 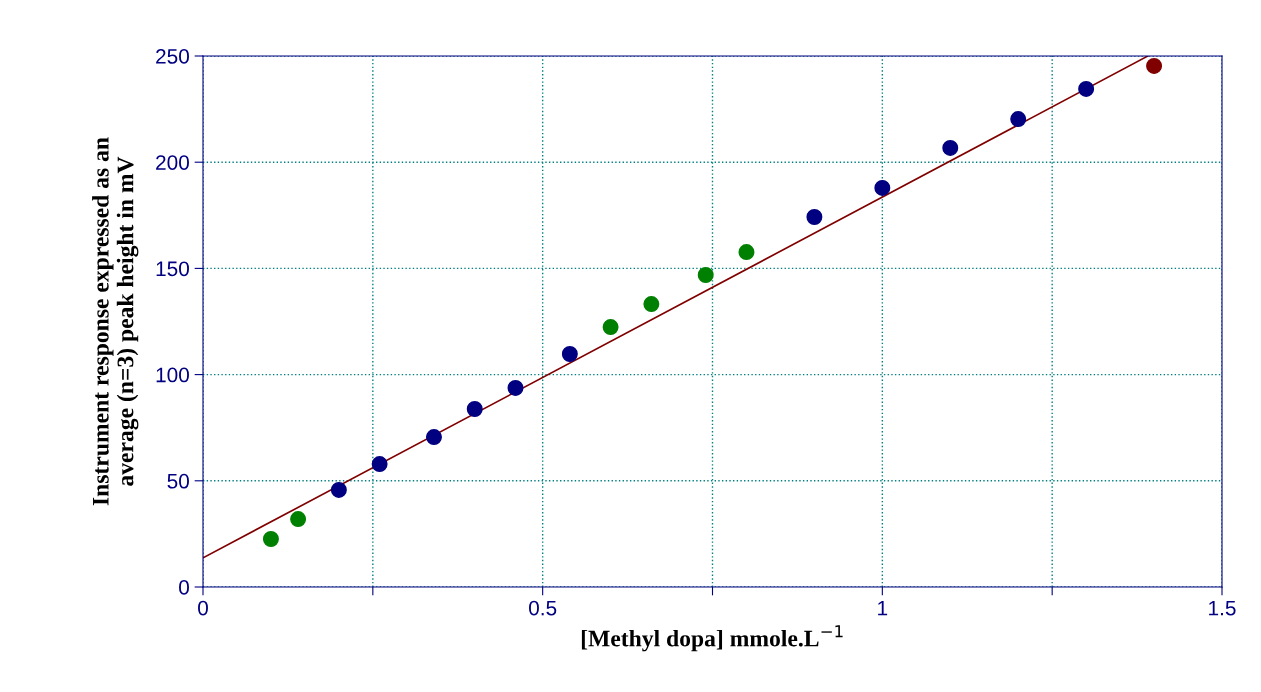 What do you see at coordinates (1222, 608) in the screenshot?
I see `x-tick-label: 1.5` at bounding box center [1222, 608].